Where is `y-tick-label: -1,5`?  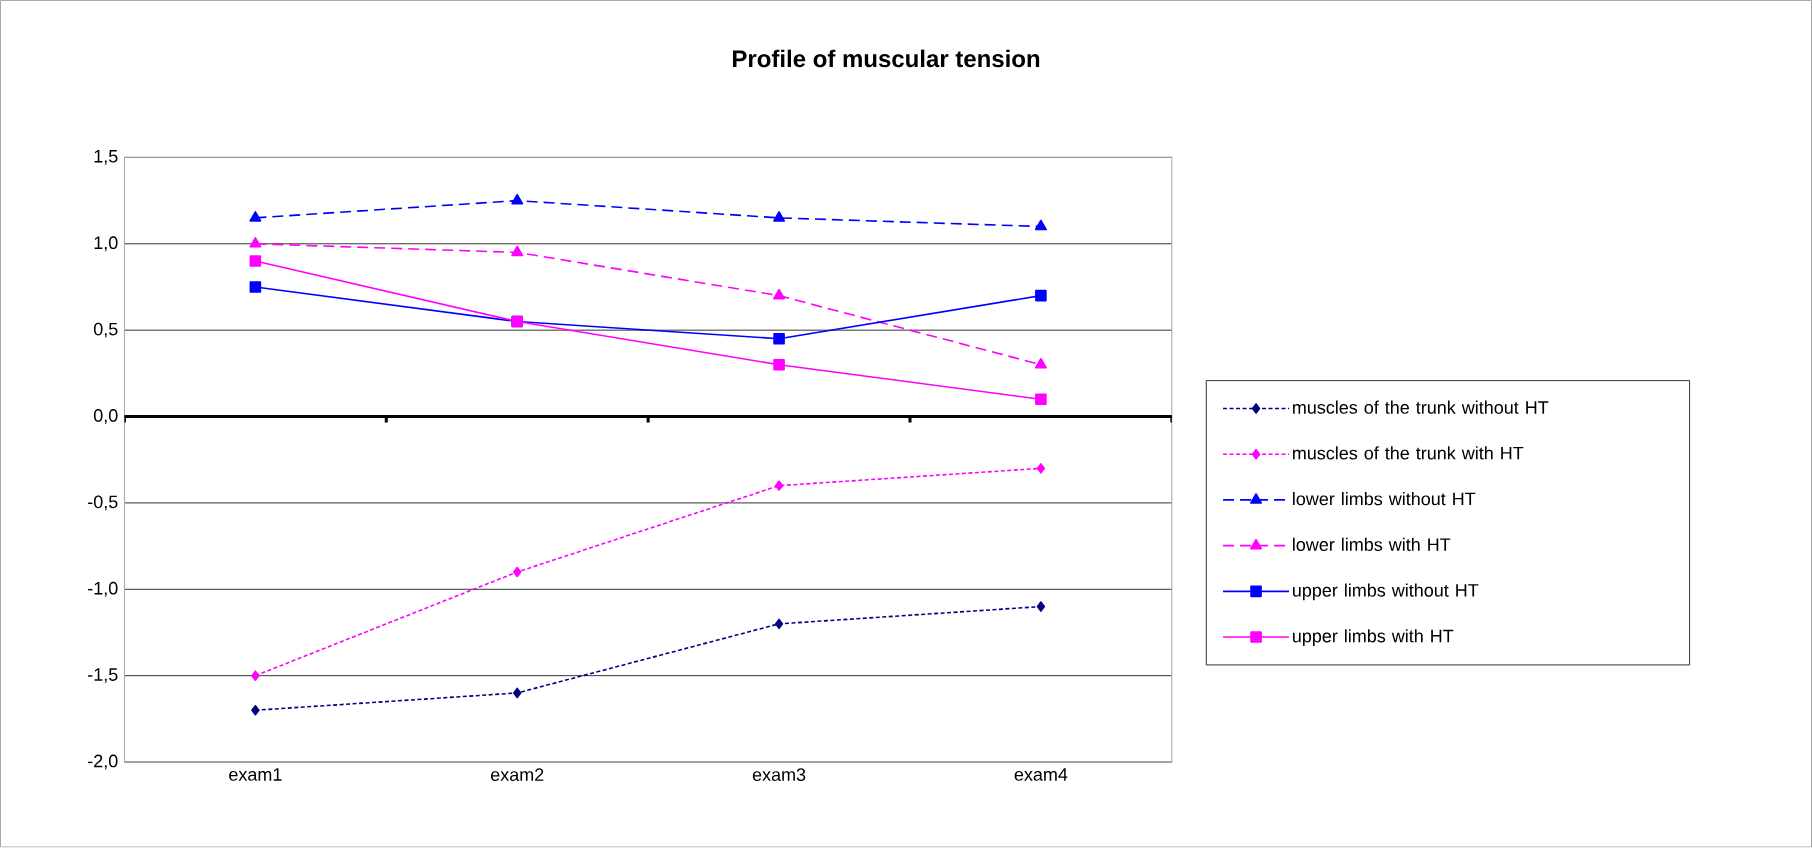
y-tick-label: -1,5 is located at coordinates (103, 676).